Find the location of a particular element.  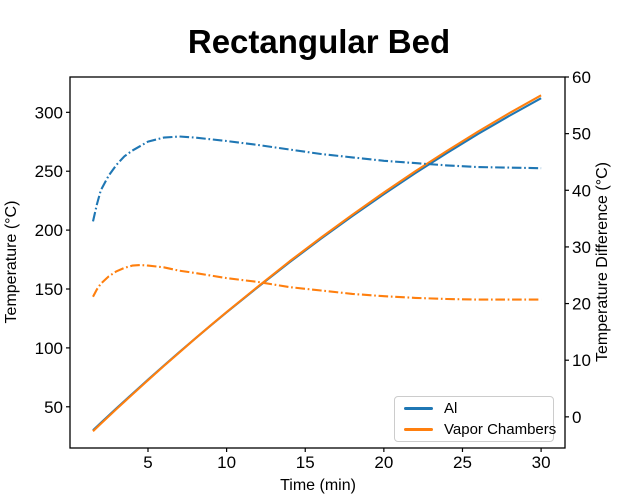

y-right-tick-label: 0 is located at coordinates (576, 417).